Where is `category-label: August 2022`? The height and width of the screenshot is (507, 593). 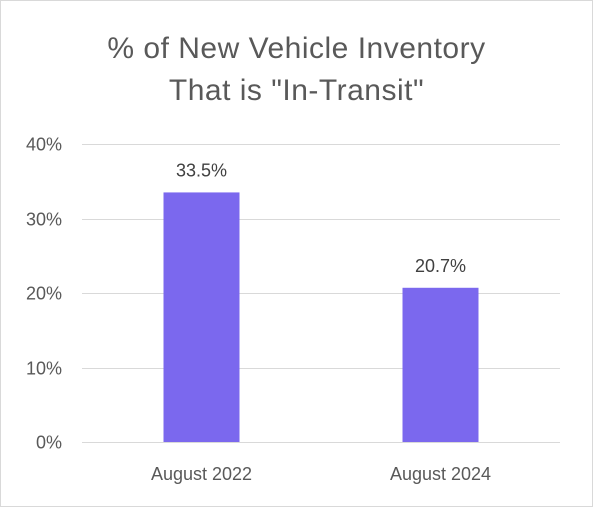 category-label: August 2022 is located at coordinates (201, 474).